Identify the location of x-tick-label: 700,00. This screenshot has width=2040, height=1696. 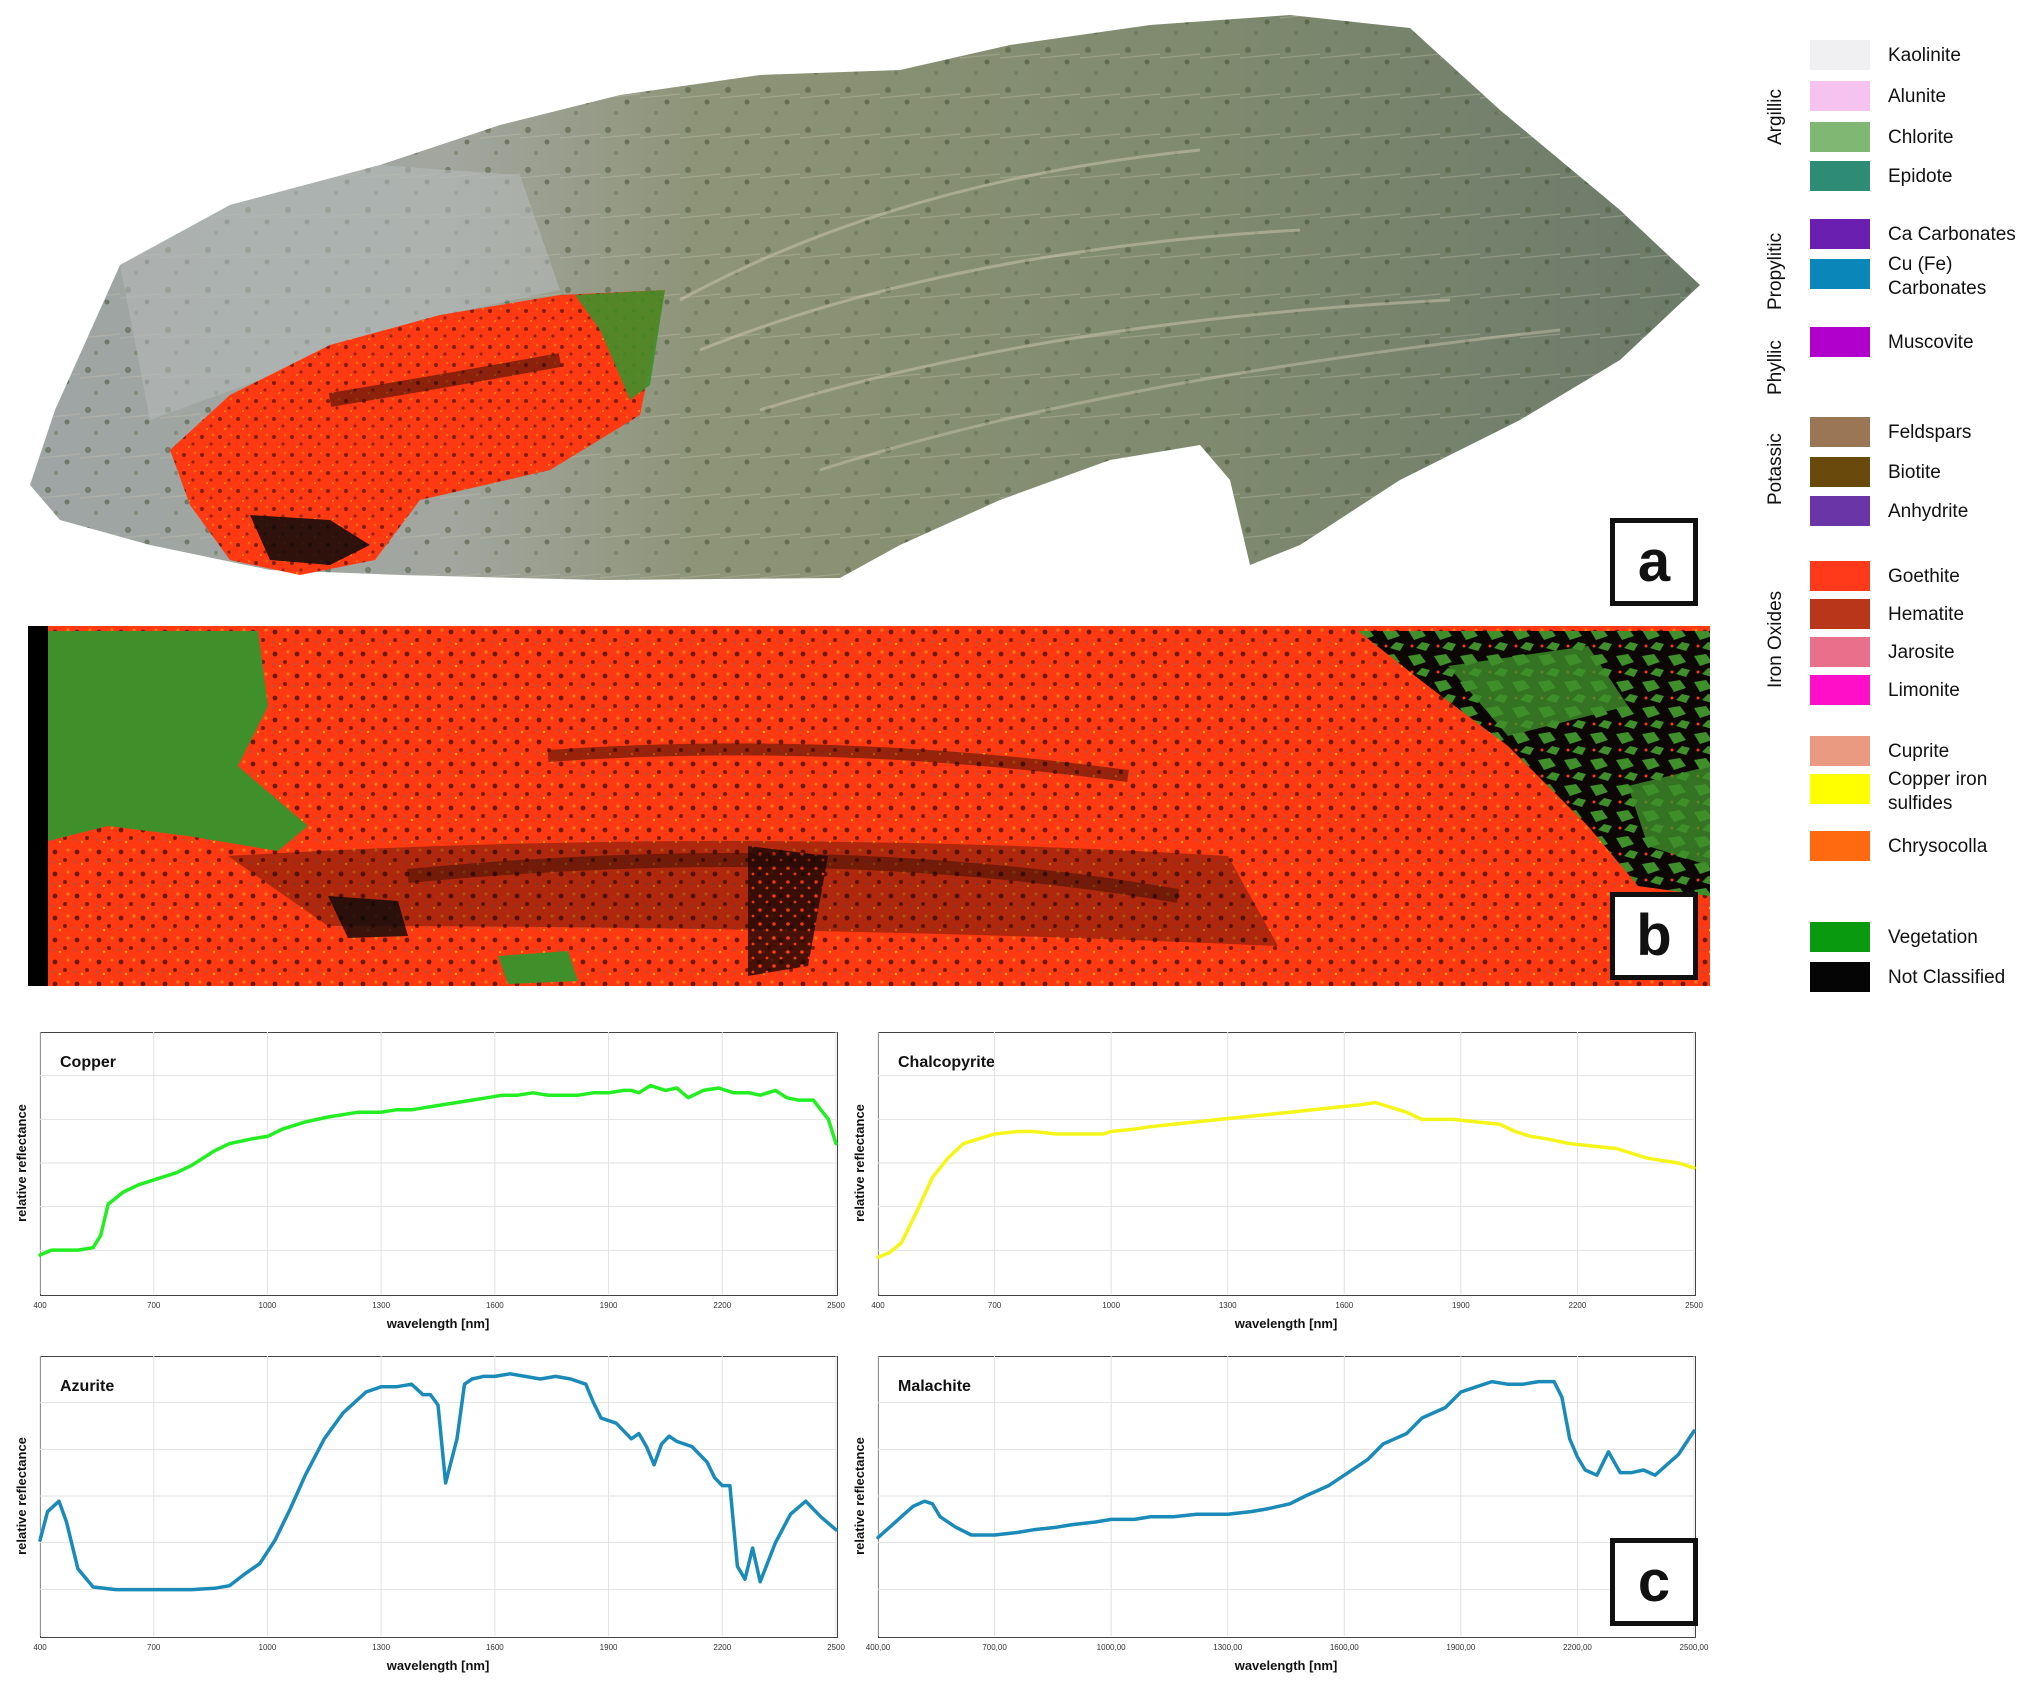
(994, 1647).